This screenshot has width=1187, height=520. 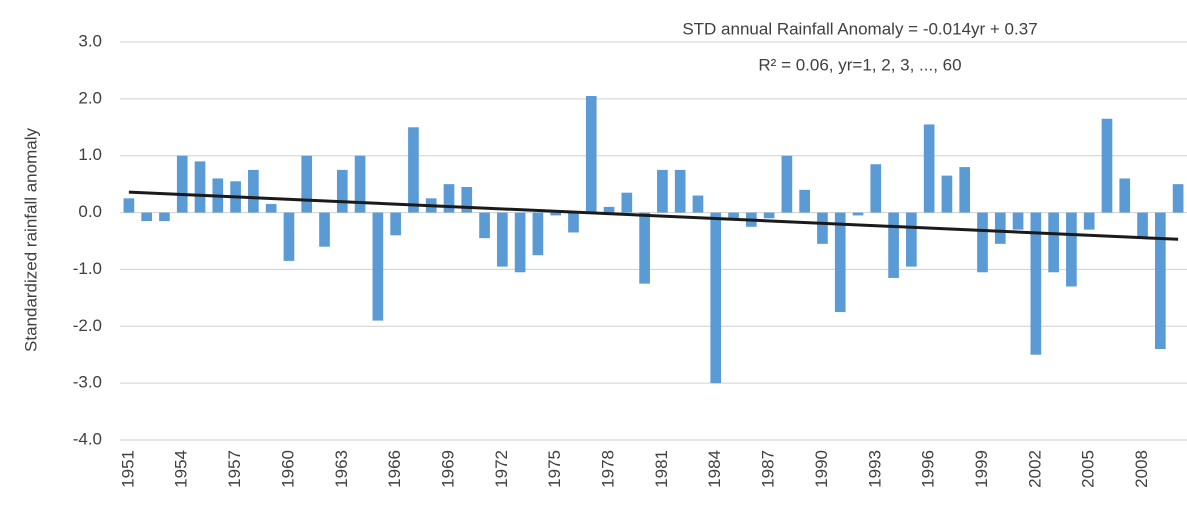 I want to click on x-tick-label: 1978, so click(x=608, y=469).